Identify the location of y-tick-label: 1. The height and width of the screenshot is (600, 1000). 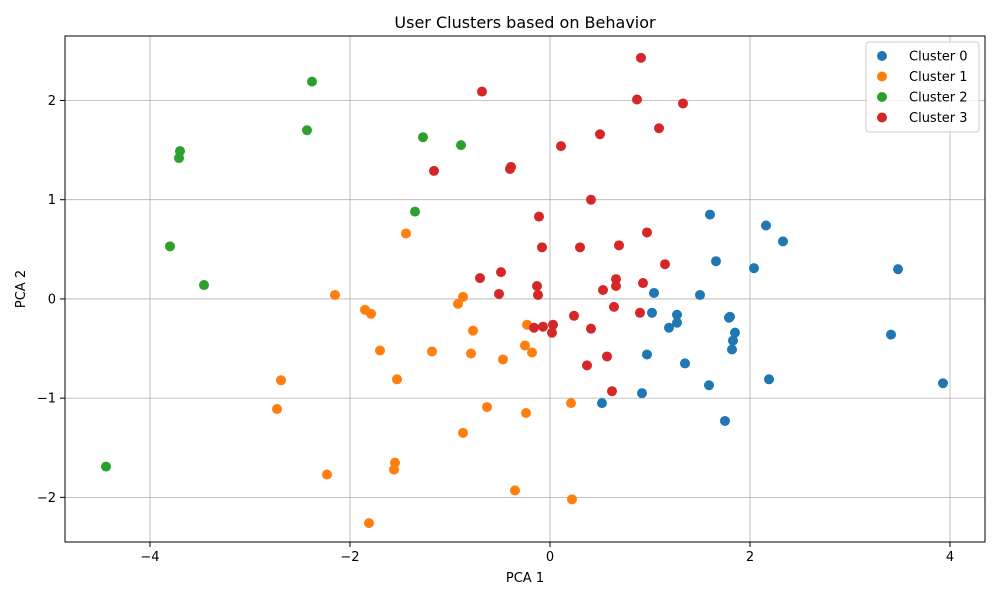
(52, 200).